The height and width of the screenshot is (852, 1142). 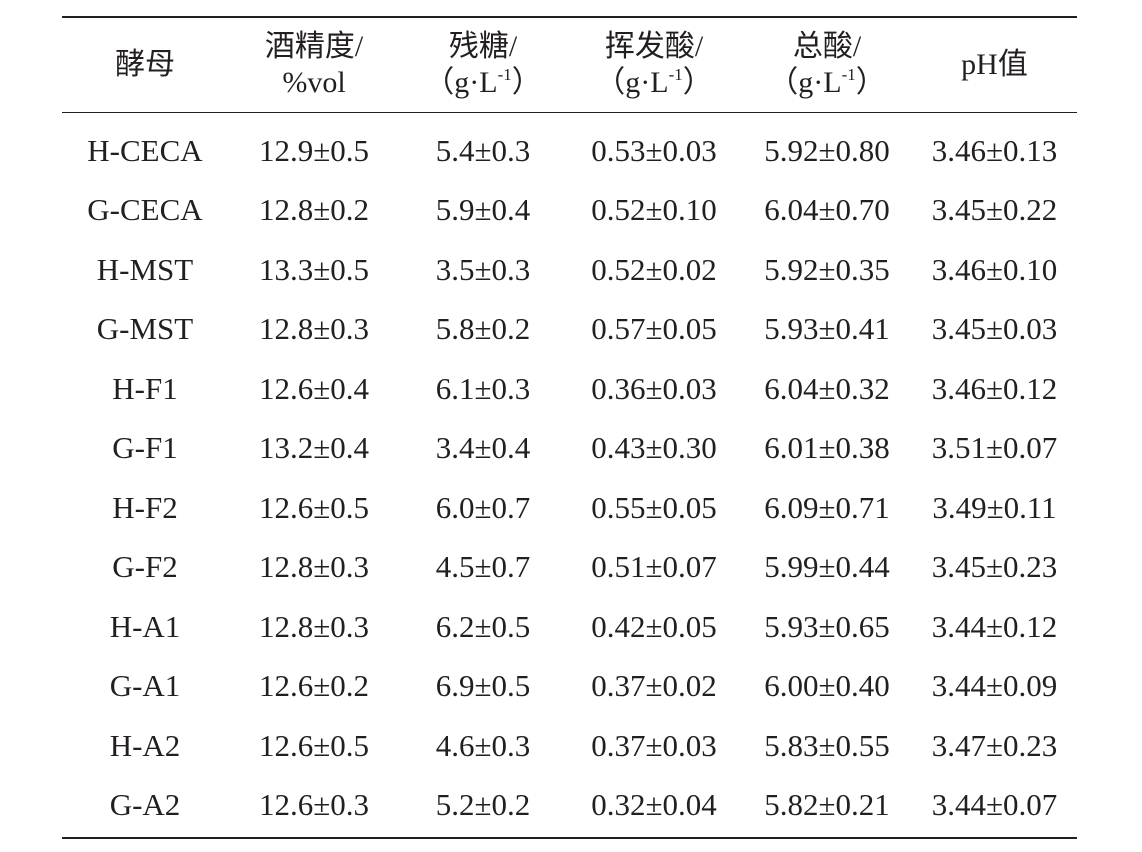 What do you see at coordinates (654, 626) in the screenshot?
I see `cell-volatile-acid: 0.42±0.05` at bounding box center [654, 626].